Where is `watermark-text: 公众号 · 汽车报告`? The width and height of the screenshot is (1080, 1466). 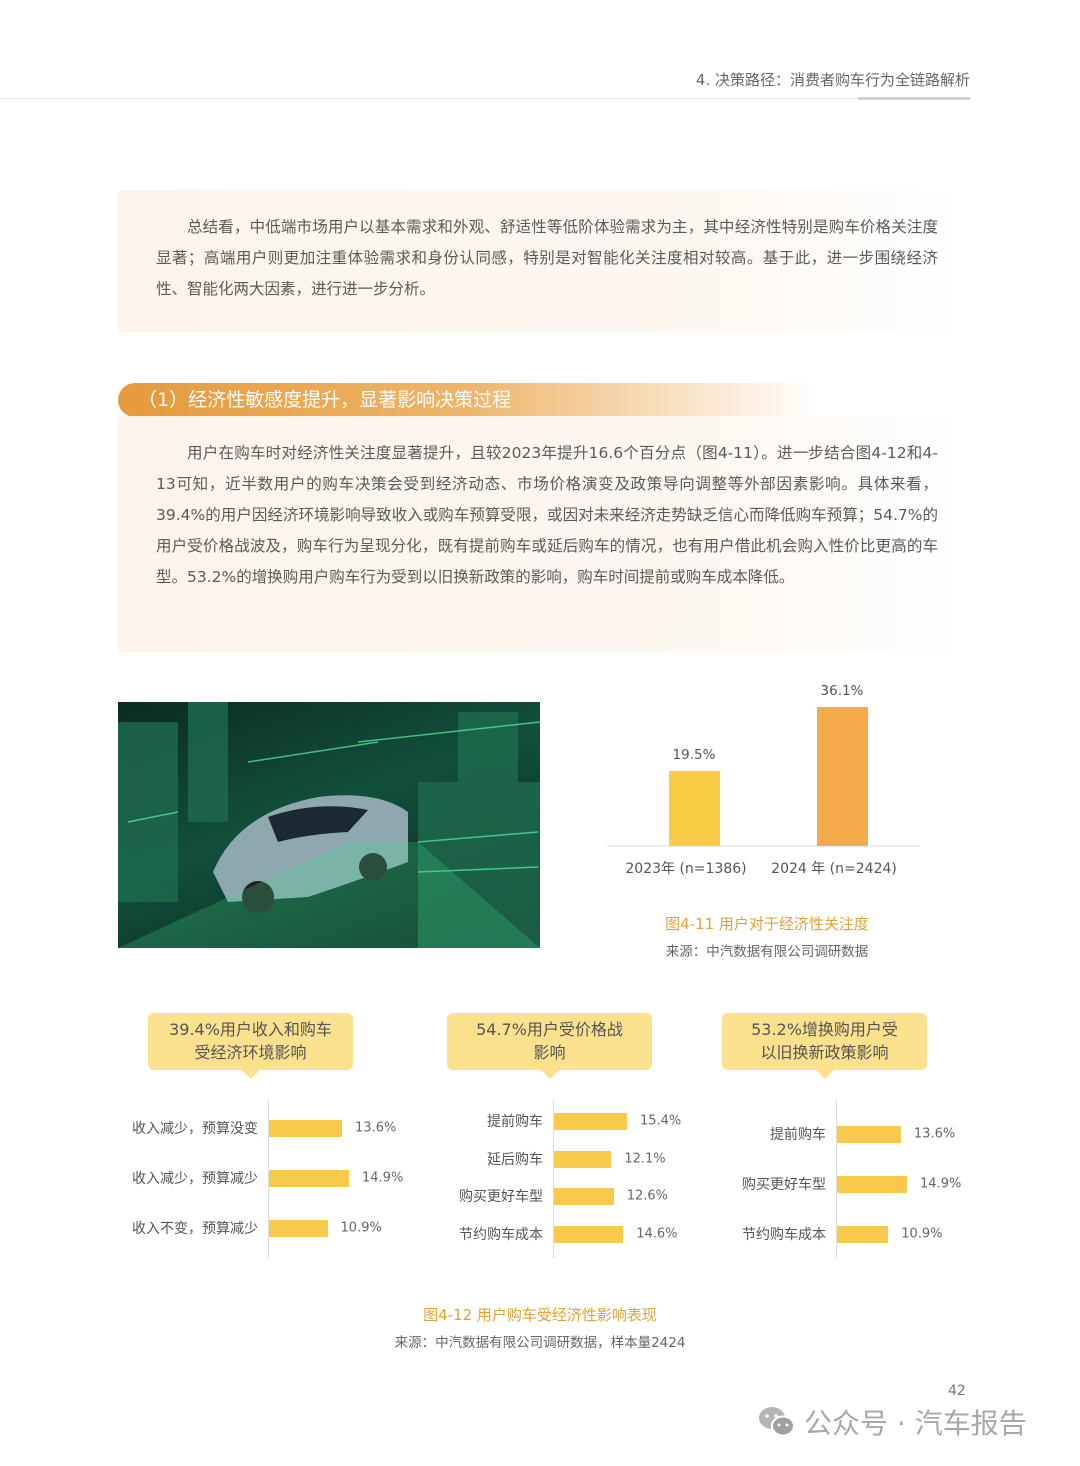
watermark-text: 公众号 · 汽车报告 is located at coordinates (915, 1423).